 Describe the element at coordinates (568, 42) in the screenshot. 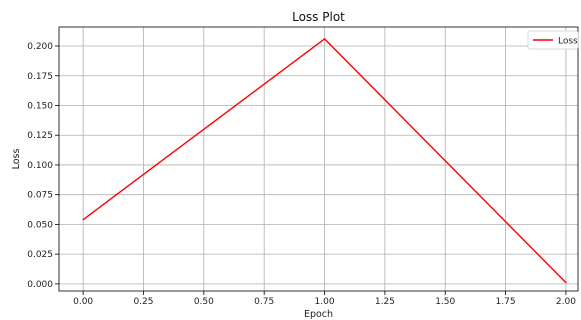

I see `legend-label-loss: Loss` at that location.